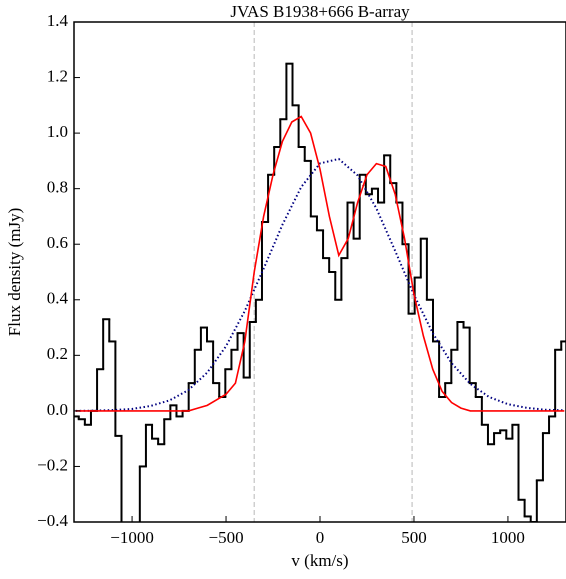 This screenshot has height=579, width=566. Describe the element at coordinates (57, 131) in the screenshot. I see `y-tick-label: 1.0` at that location.